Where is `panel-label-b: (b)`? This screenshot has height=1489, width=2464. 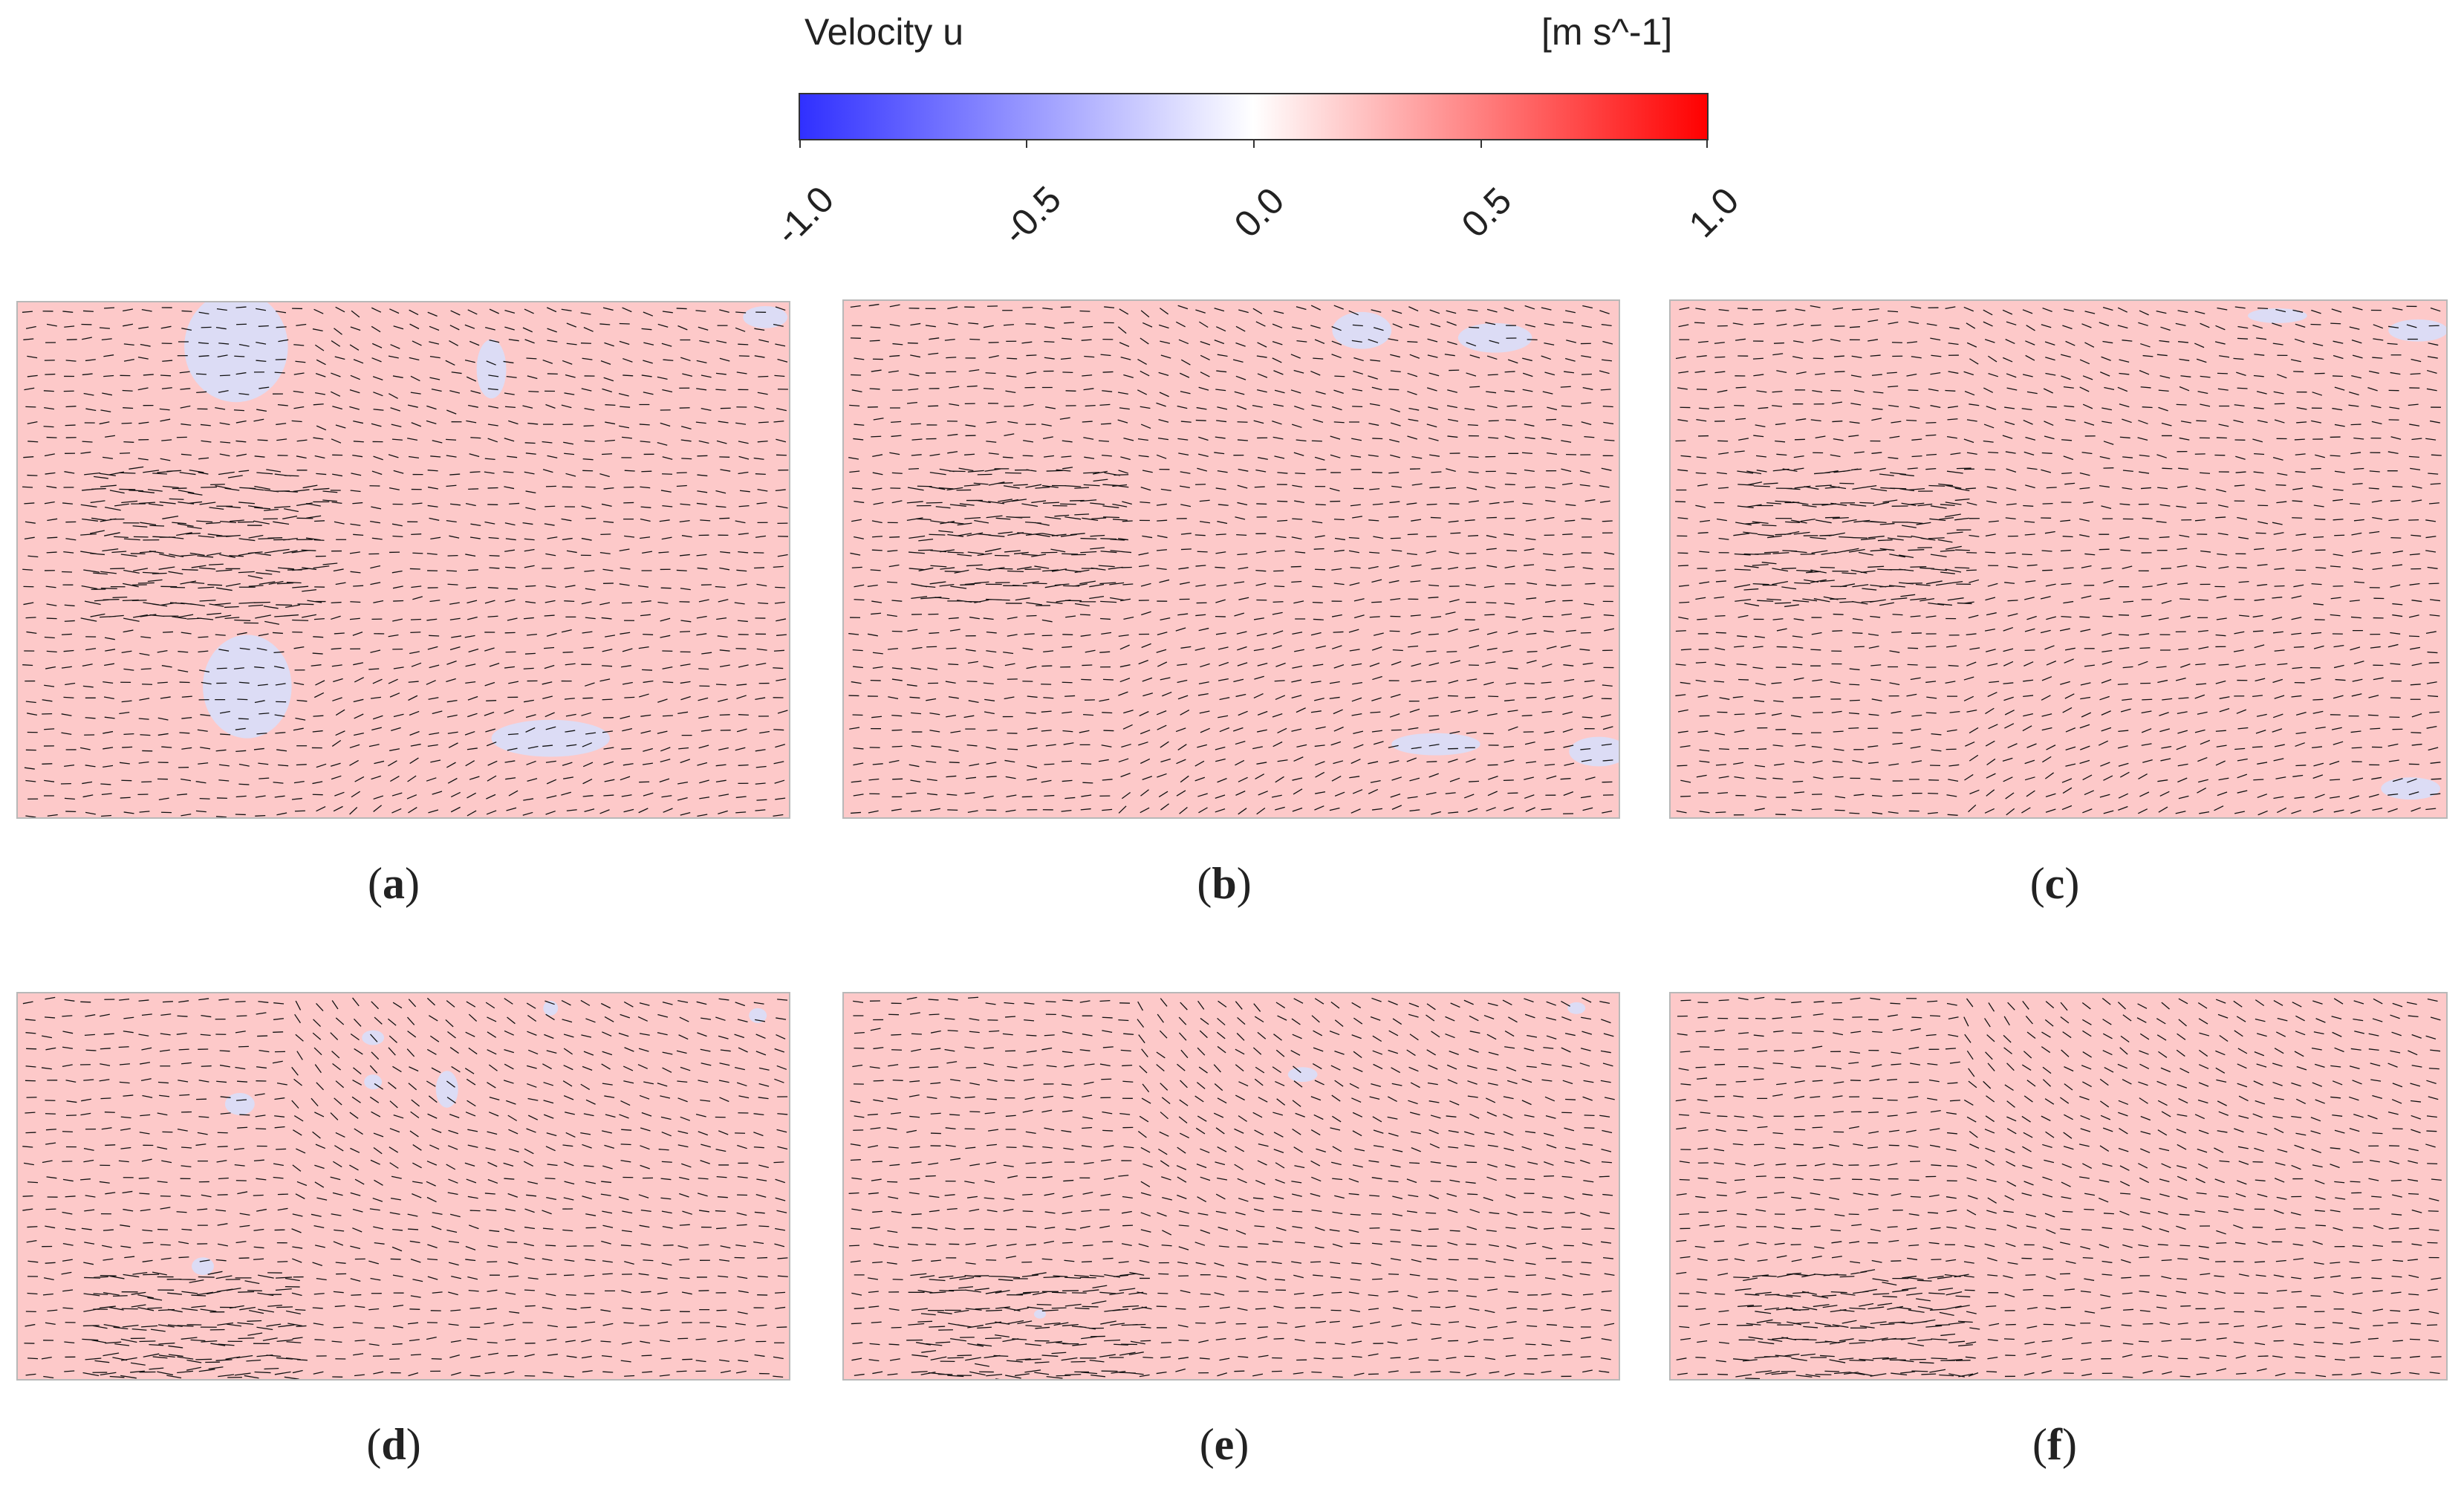
panel-label-b: (b) is located at coordinates (1224, 883).